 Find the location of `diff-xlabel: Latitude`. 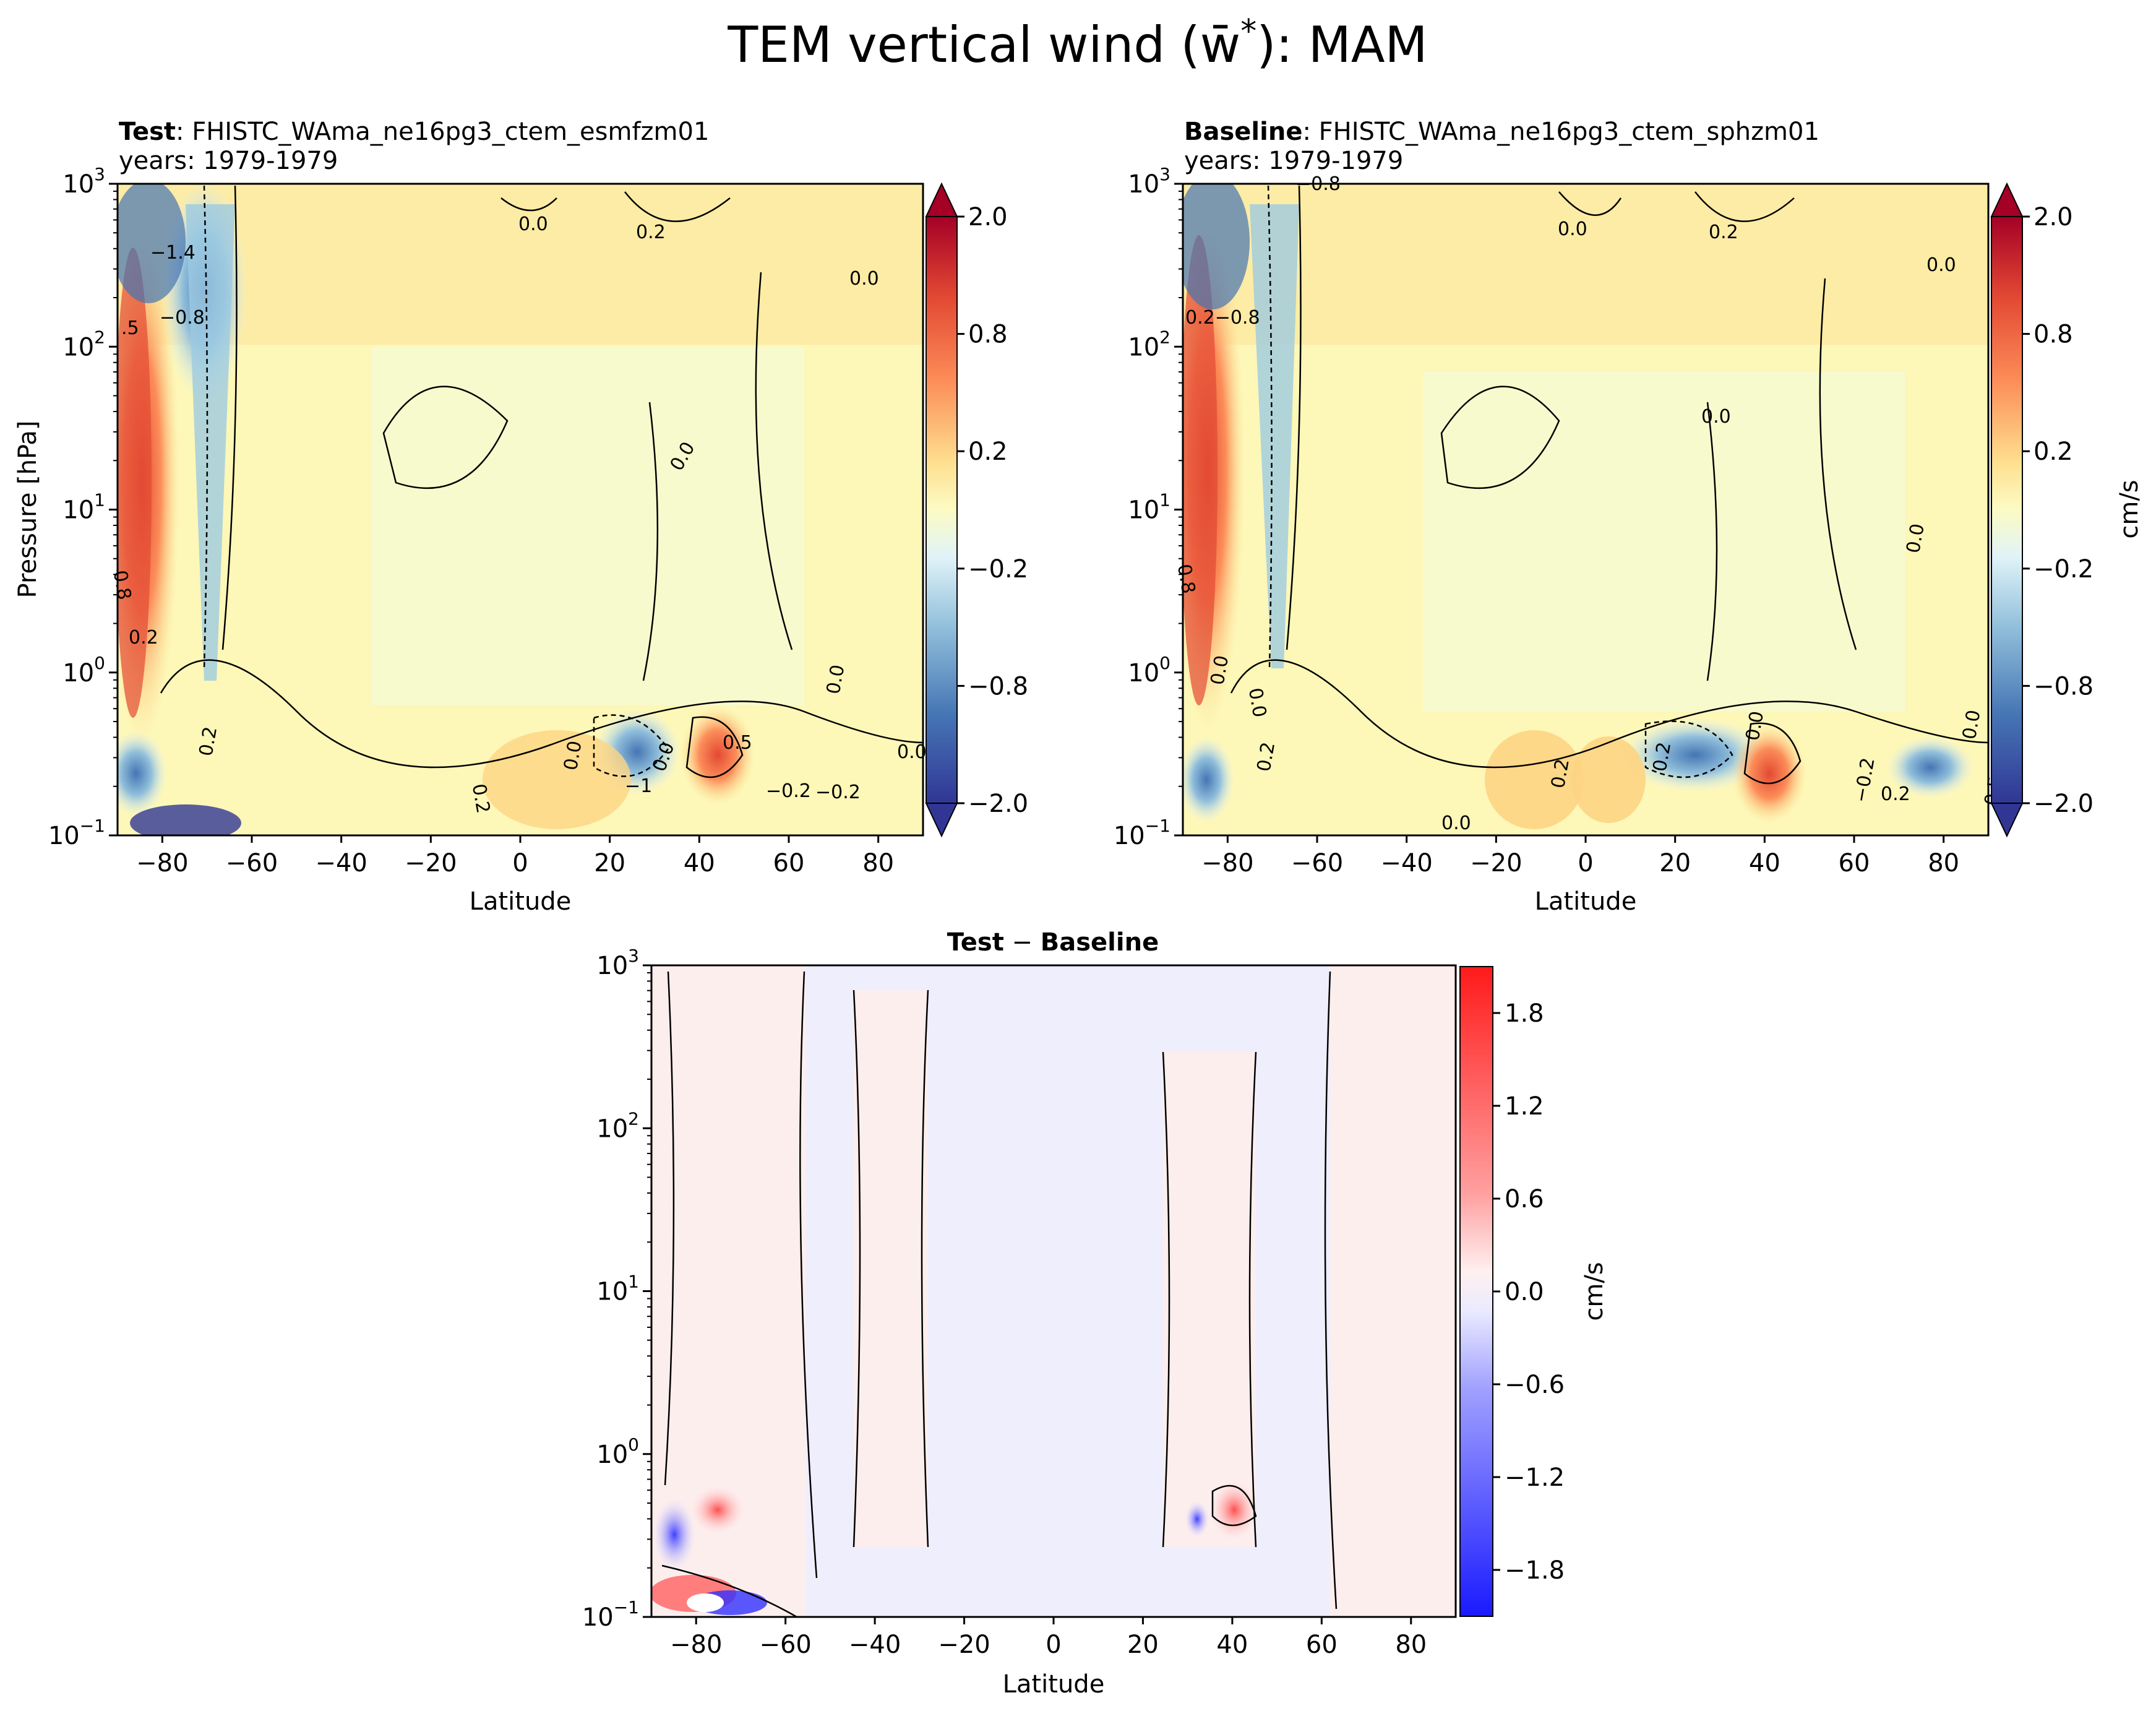

diff-xlabel: Latitude is located at coordinates (1054, 1685).